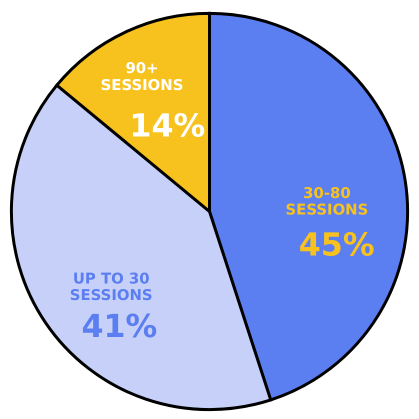 The height and width of the screenshot is (419, 419). Describe the element at coordinates (336, 246) in the screenshot. I see `data-label: 45%` at that location.